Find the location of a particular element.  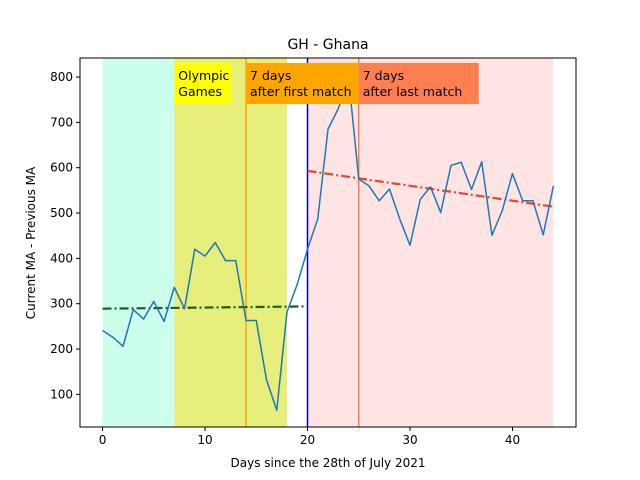

y-tick-label: 300 is located at coordinates (61, 304).